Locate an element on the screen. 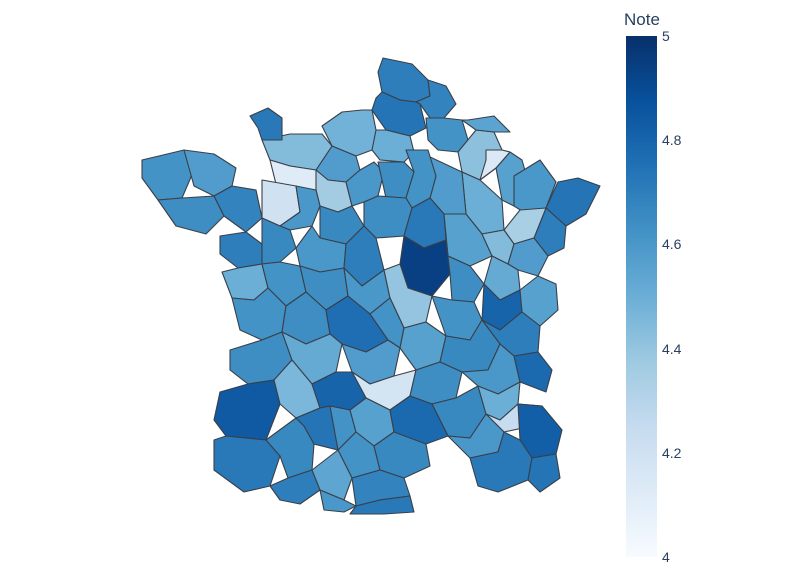 The image size is (800, 571). colorbar-tick-label: 5 is located at coordinates (666, 36).